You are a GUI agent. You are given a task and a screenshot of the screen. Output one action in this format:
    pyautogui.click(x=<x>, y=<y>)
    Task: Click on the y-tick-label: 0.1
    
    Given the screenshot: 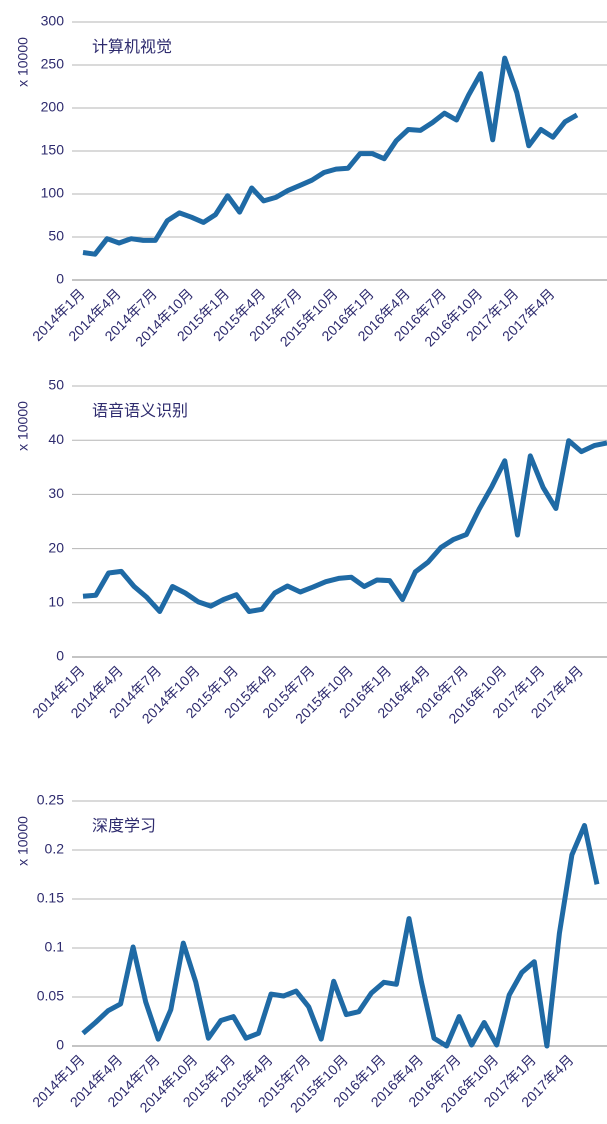 What is the action you would take?
    pyautogui.click(x=55, y=947)
    